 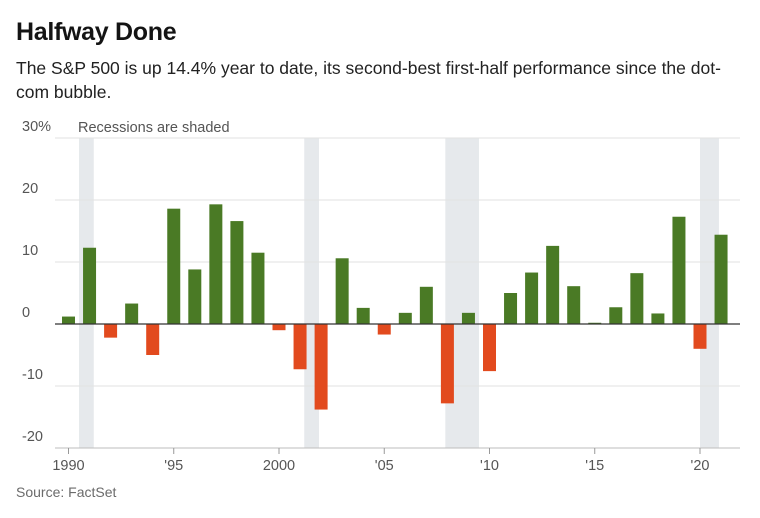 What do you see at coordinates (553, 284) in the screenshot?
I see `bar-2013` at bounding box center [553, 284].